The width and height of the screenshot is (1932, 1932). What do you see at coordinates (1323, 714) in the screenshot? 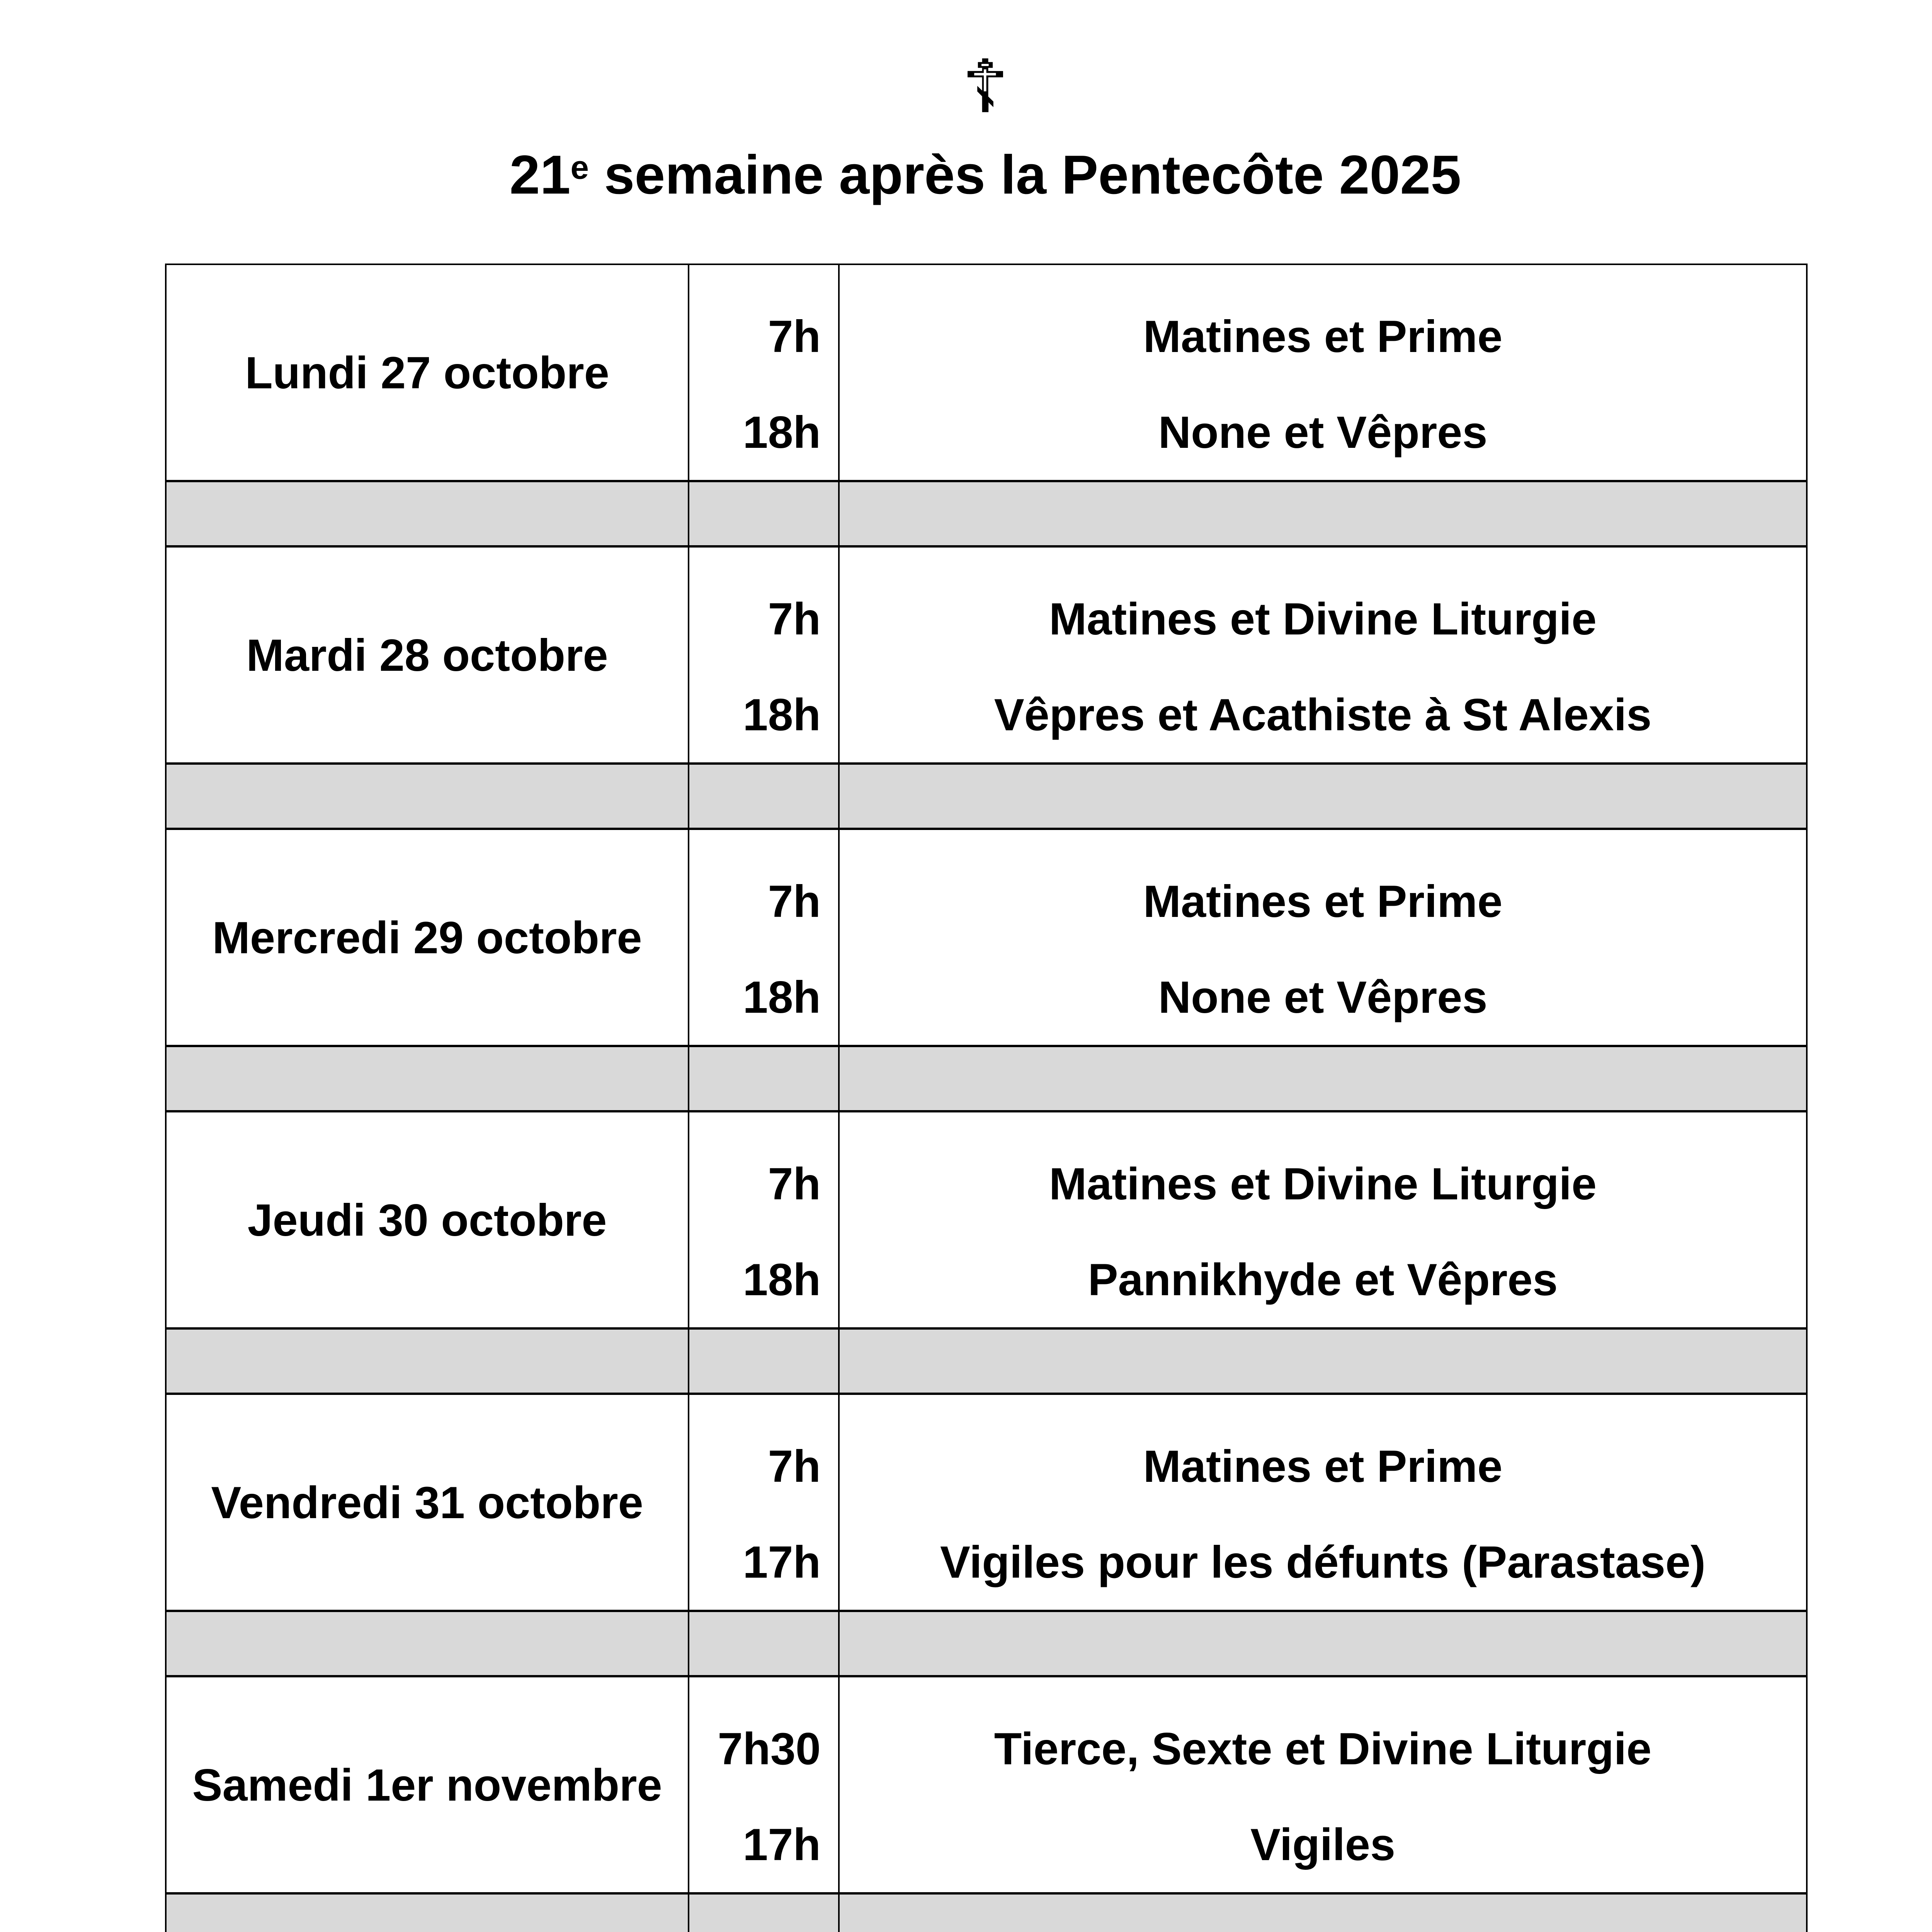
I see `service-label: Vêpres et Acathiste à St Alexis` at bounding box center [1323, 714].